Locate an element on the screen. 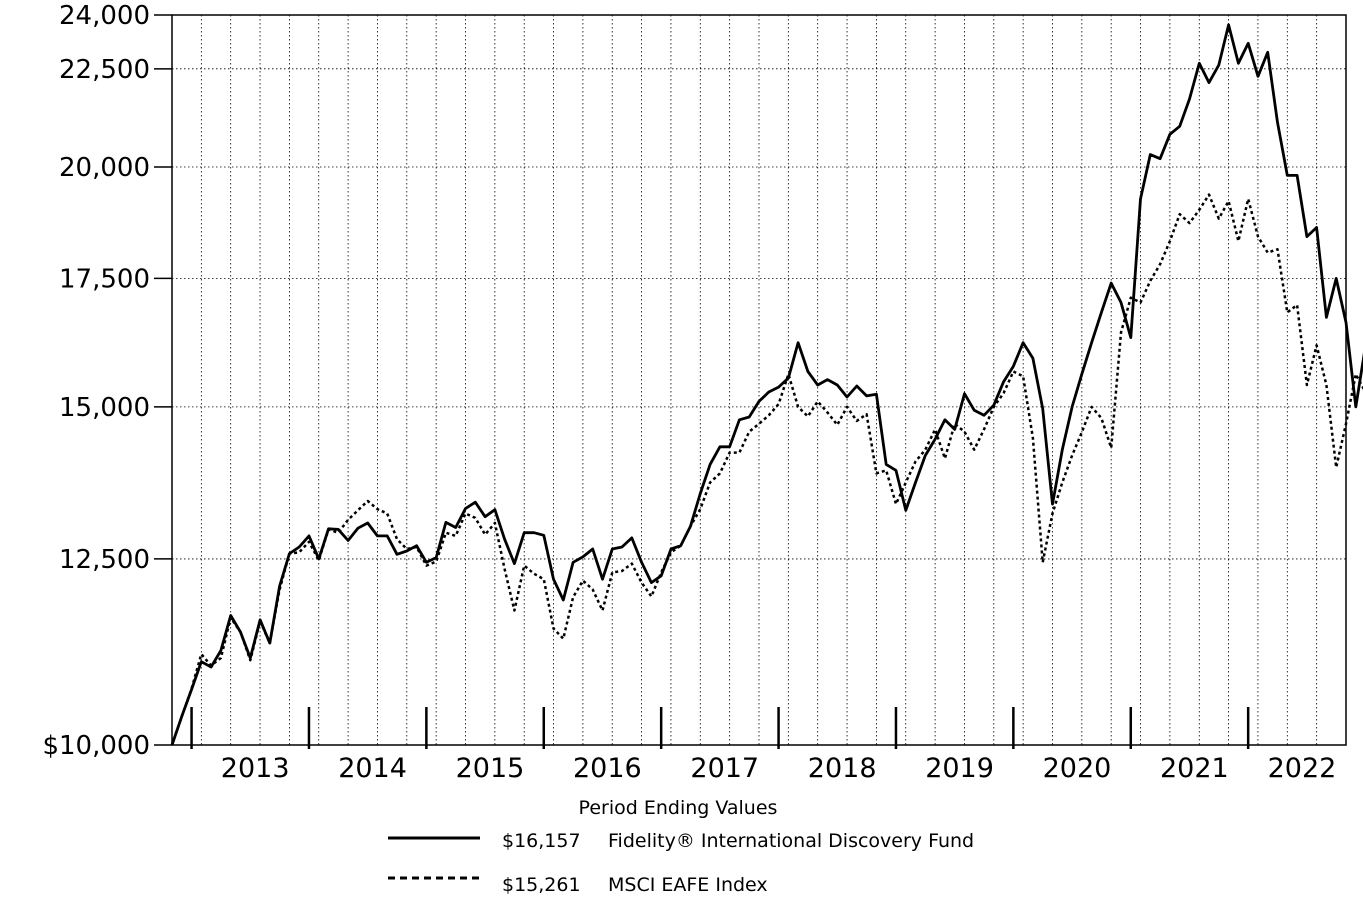 The height and width of the screenshot is (921, 1363). x-tick-label: 2018 is located at coordinates (842, 768).